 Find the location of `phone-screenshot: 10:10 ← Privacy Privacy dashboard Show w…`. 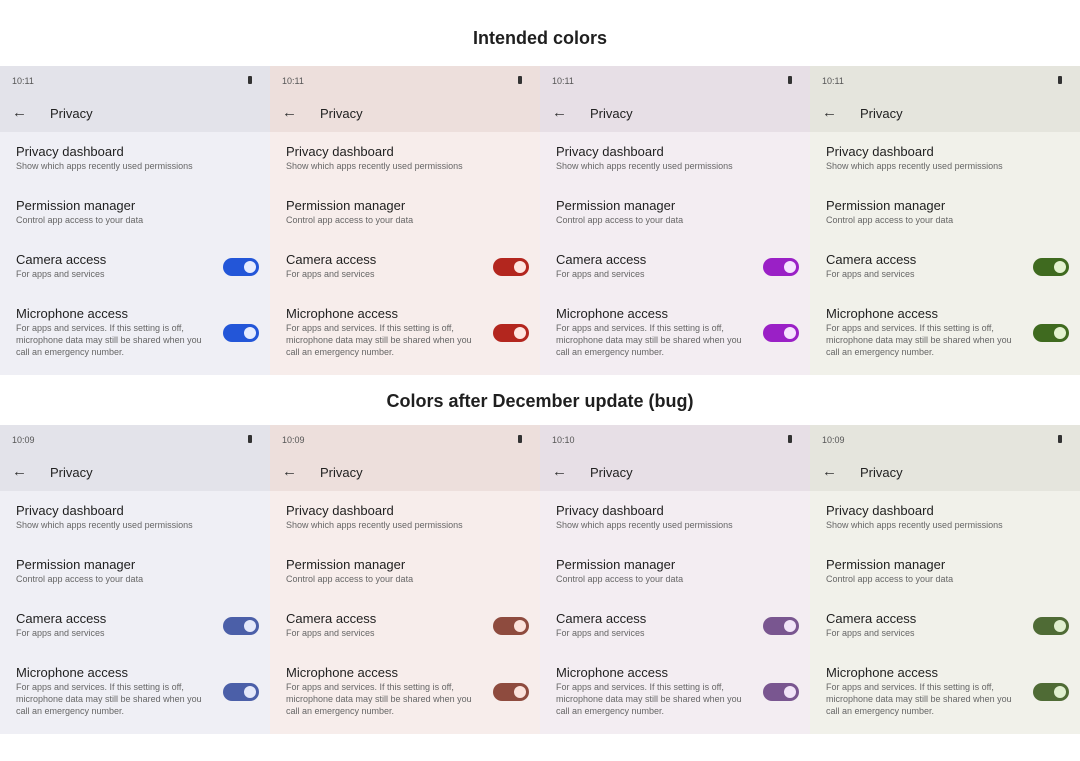

phone-screenshot: 10:10 ← Privacy Privacy dashboard Show w… is located at coordinates (675, 579).